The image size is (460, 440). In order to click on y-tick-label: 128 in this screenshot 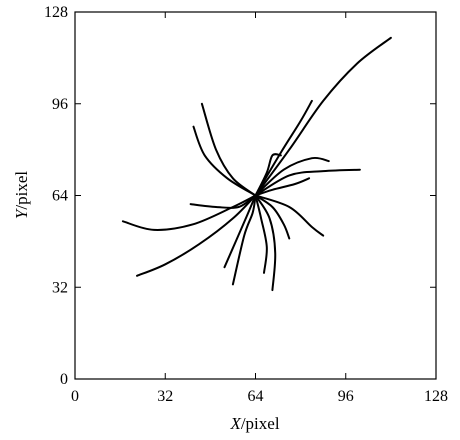, I will do `click(56, 12)`.